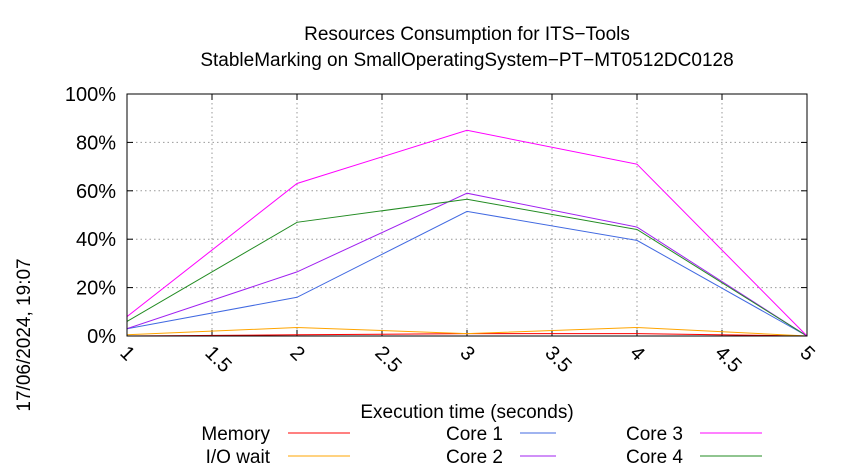  What do you see at coordinates (96, 192) in the screenshot?
I see `y-tick-label: 60%` at bounding box center [96, 192].